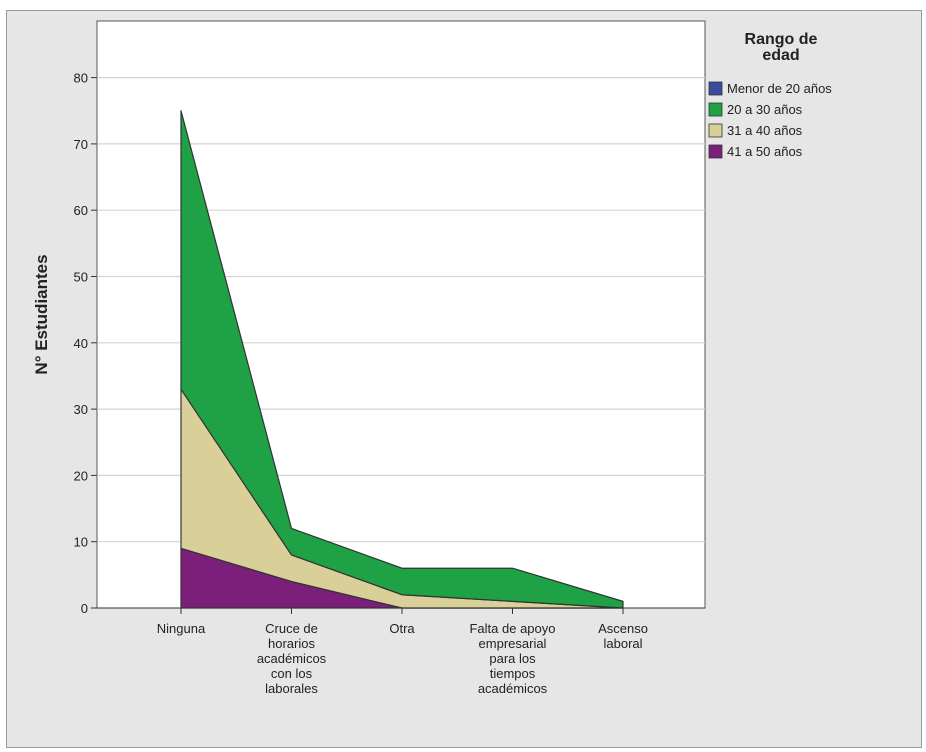  I want to click on legend-label: 31 a 40 años, so click(765, 130).